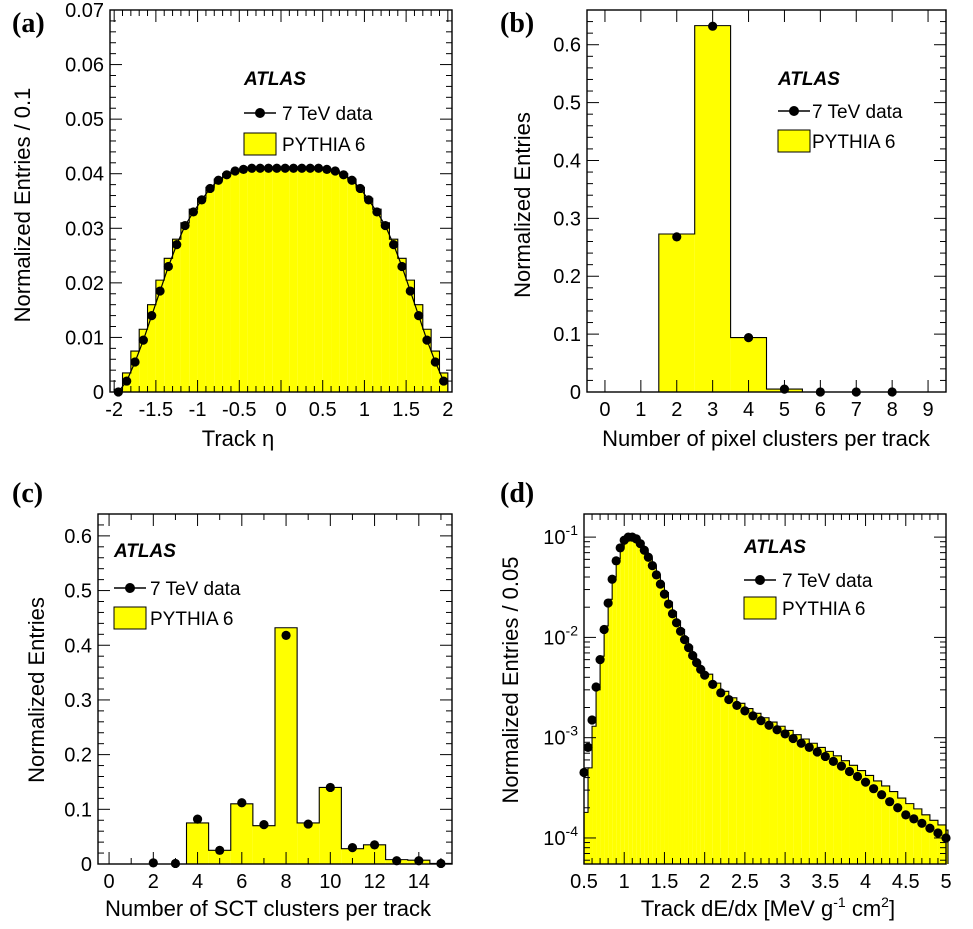  What do you see at coordinates (517, 23) in the screenshot?
I see `panel-b-letter: (b)` at bounding box center [517, 23].